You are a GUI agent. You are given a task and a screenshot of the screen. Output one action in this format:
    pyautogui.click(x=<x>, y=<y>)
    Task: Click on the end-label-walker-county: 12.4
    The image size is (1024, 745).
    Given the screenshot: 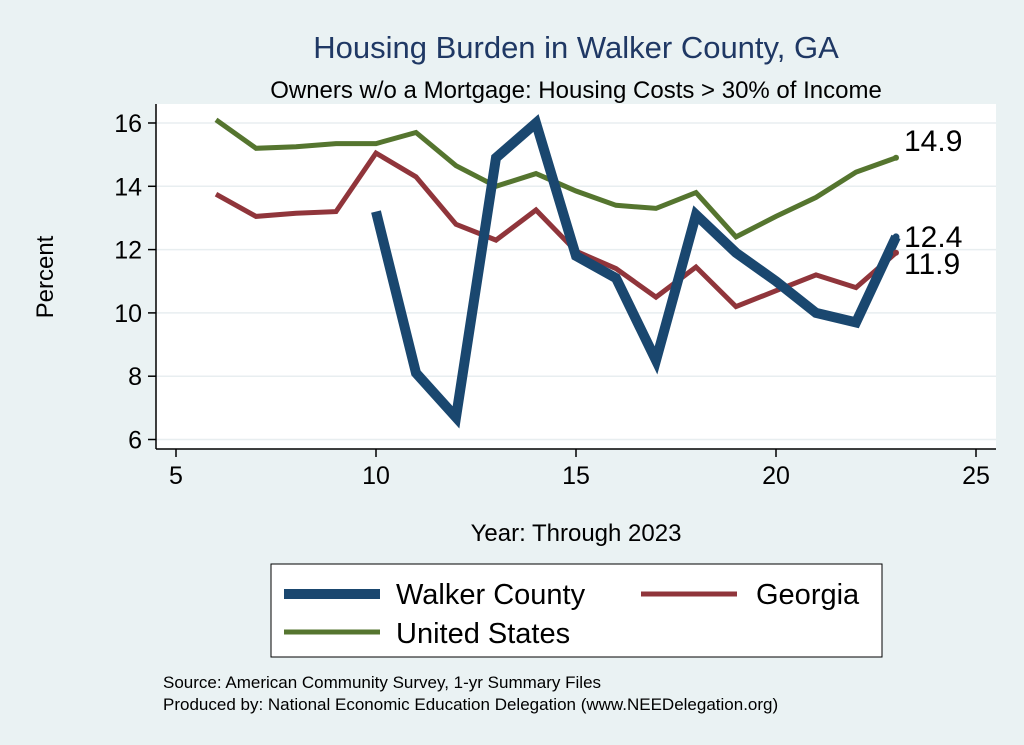 What is the action you would take?
    pyautogui.click(x=933, y=237)
    